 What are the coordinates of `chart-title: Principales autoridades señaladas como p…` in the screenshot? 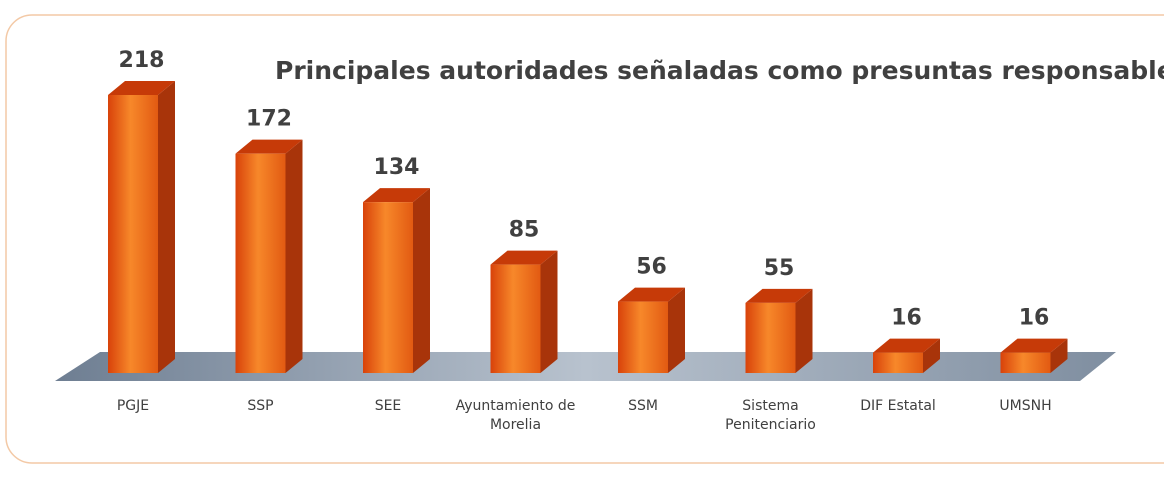 It's located at (719, 70).